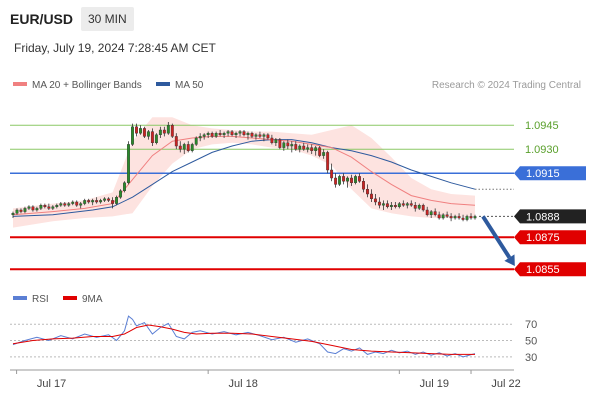 The width and height of the screenshot is (590, 400). Describe the element at coordinates (506, 85) in the screenshot. I see `research-credit: Research © 2024 Trading Central` at that location.